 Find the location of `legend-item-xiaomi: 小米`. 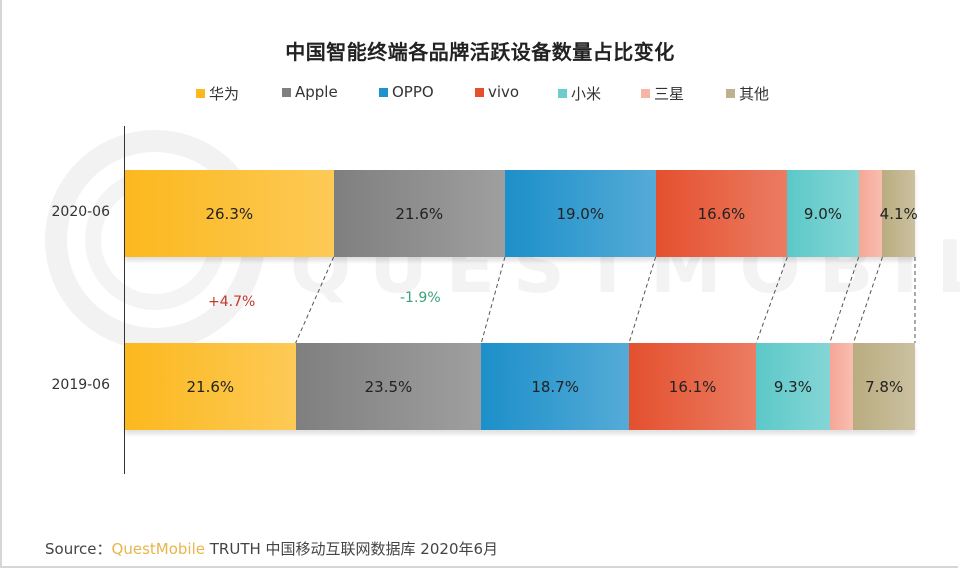

legend-item-xiaomi: 小米 is located at coordinates (579, 93).